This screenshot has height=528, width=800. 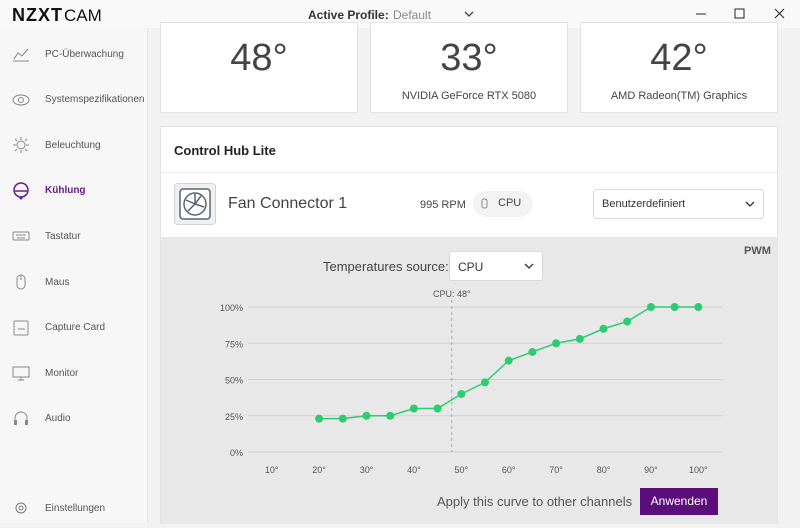 I want to click on nav-label: Systemspezifikationen, so click(x=95, y=100).